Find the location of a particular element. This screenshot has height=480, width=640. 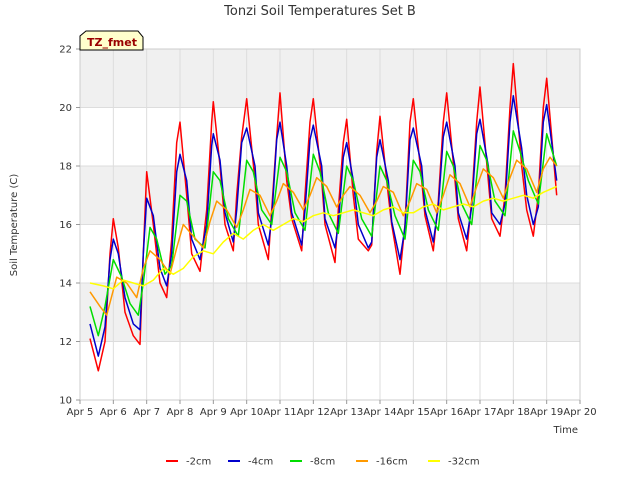

legend-item: -8cm is located at coordinates (312, 462).